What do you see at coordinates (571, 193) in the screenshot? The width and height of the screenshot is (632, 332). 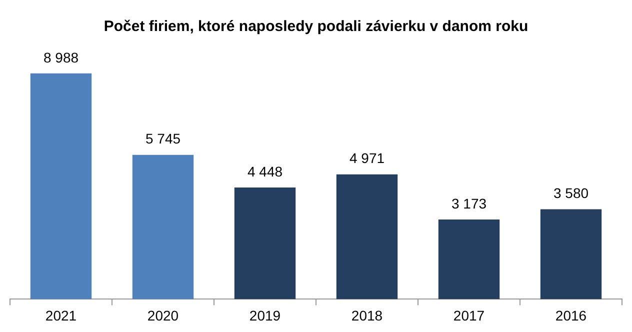 I see `data-label: 3 580` at bounding box center [571, 193].